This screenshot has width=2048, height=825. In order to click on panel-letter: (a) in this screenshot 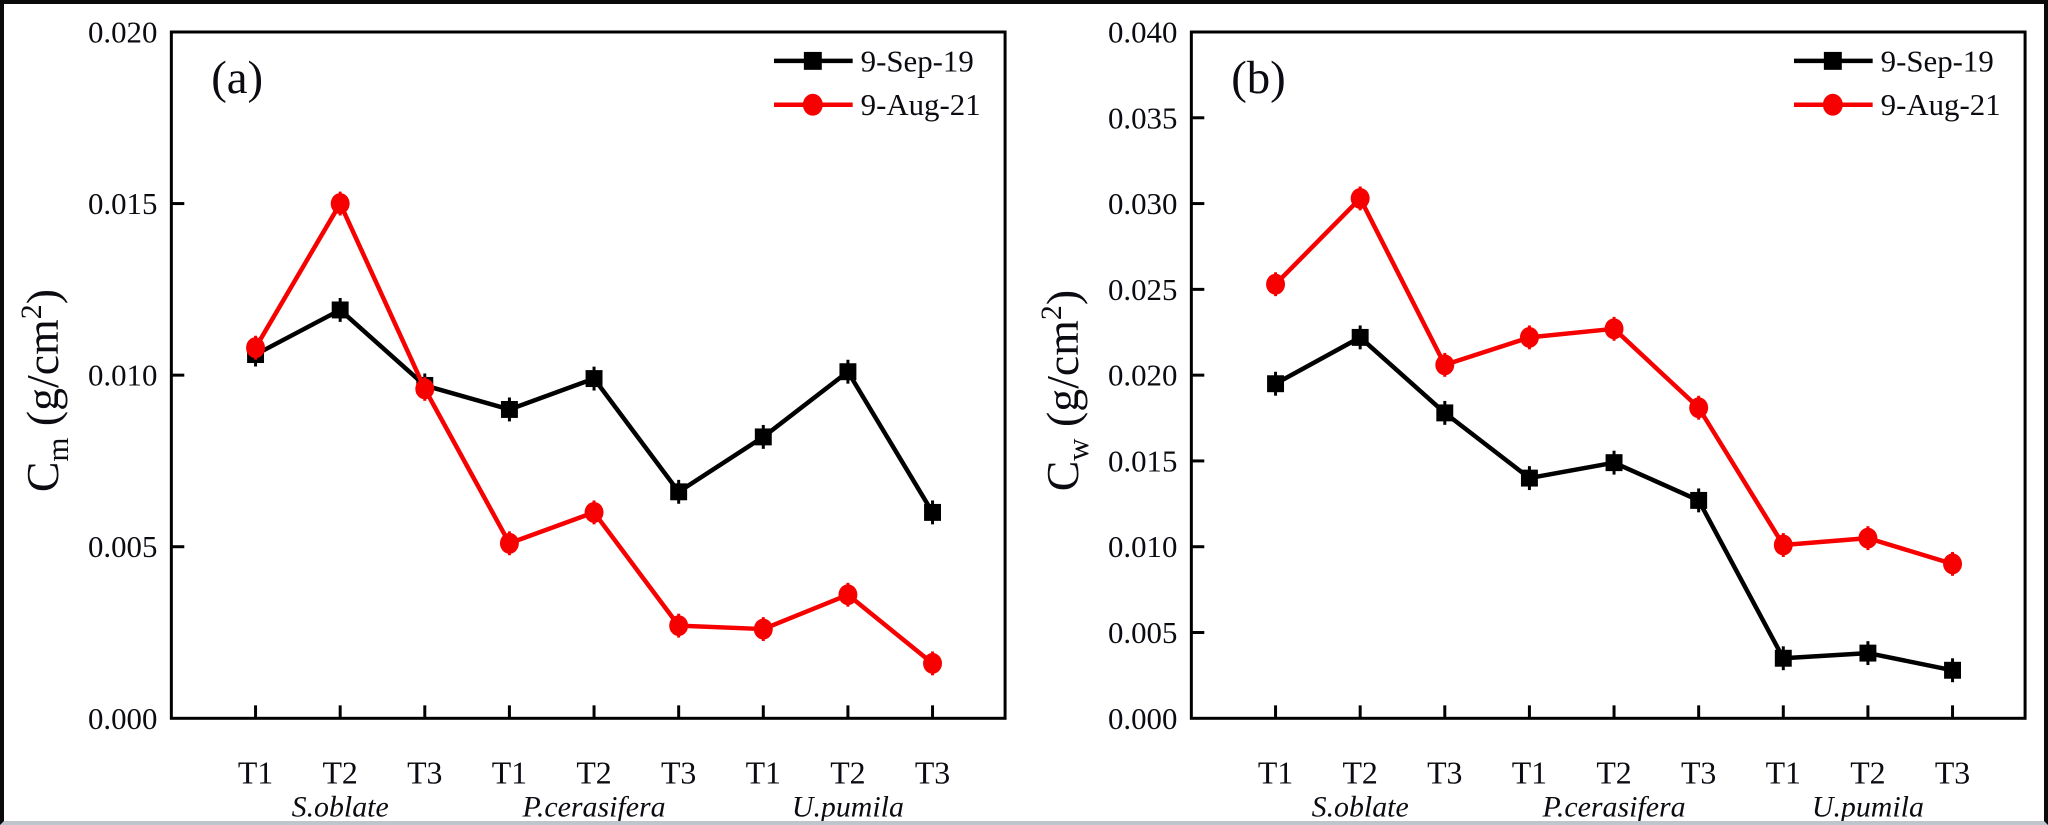, I will do `click(237, 78)`.